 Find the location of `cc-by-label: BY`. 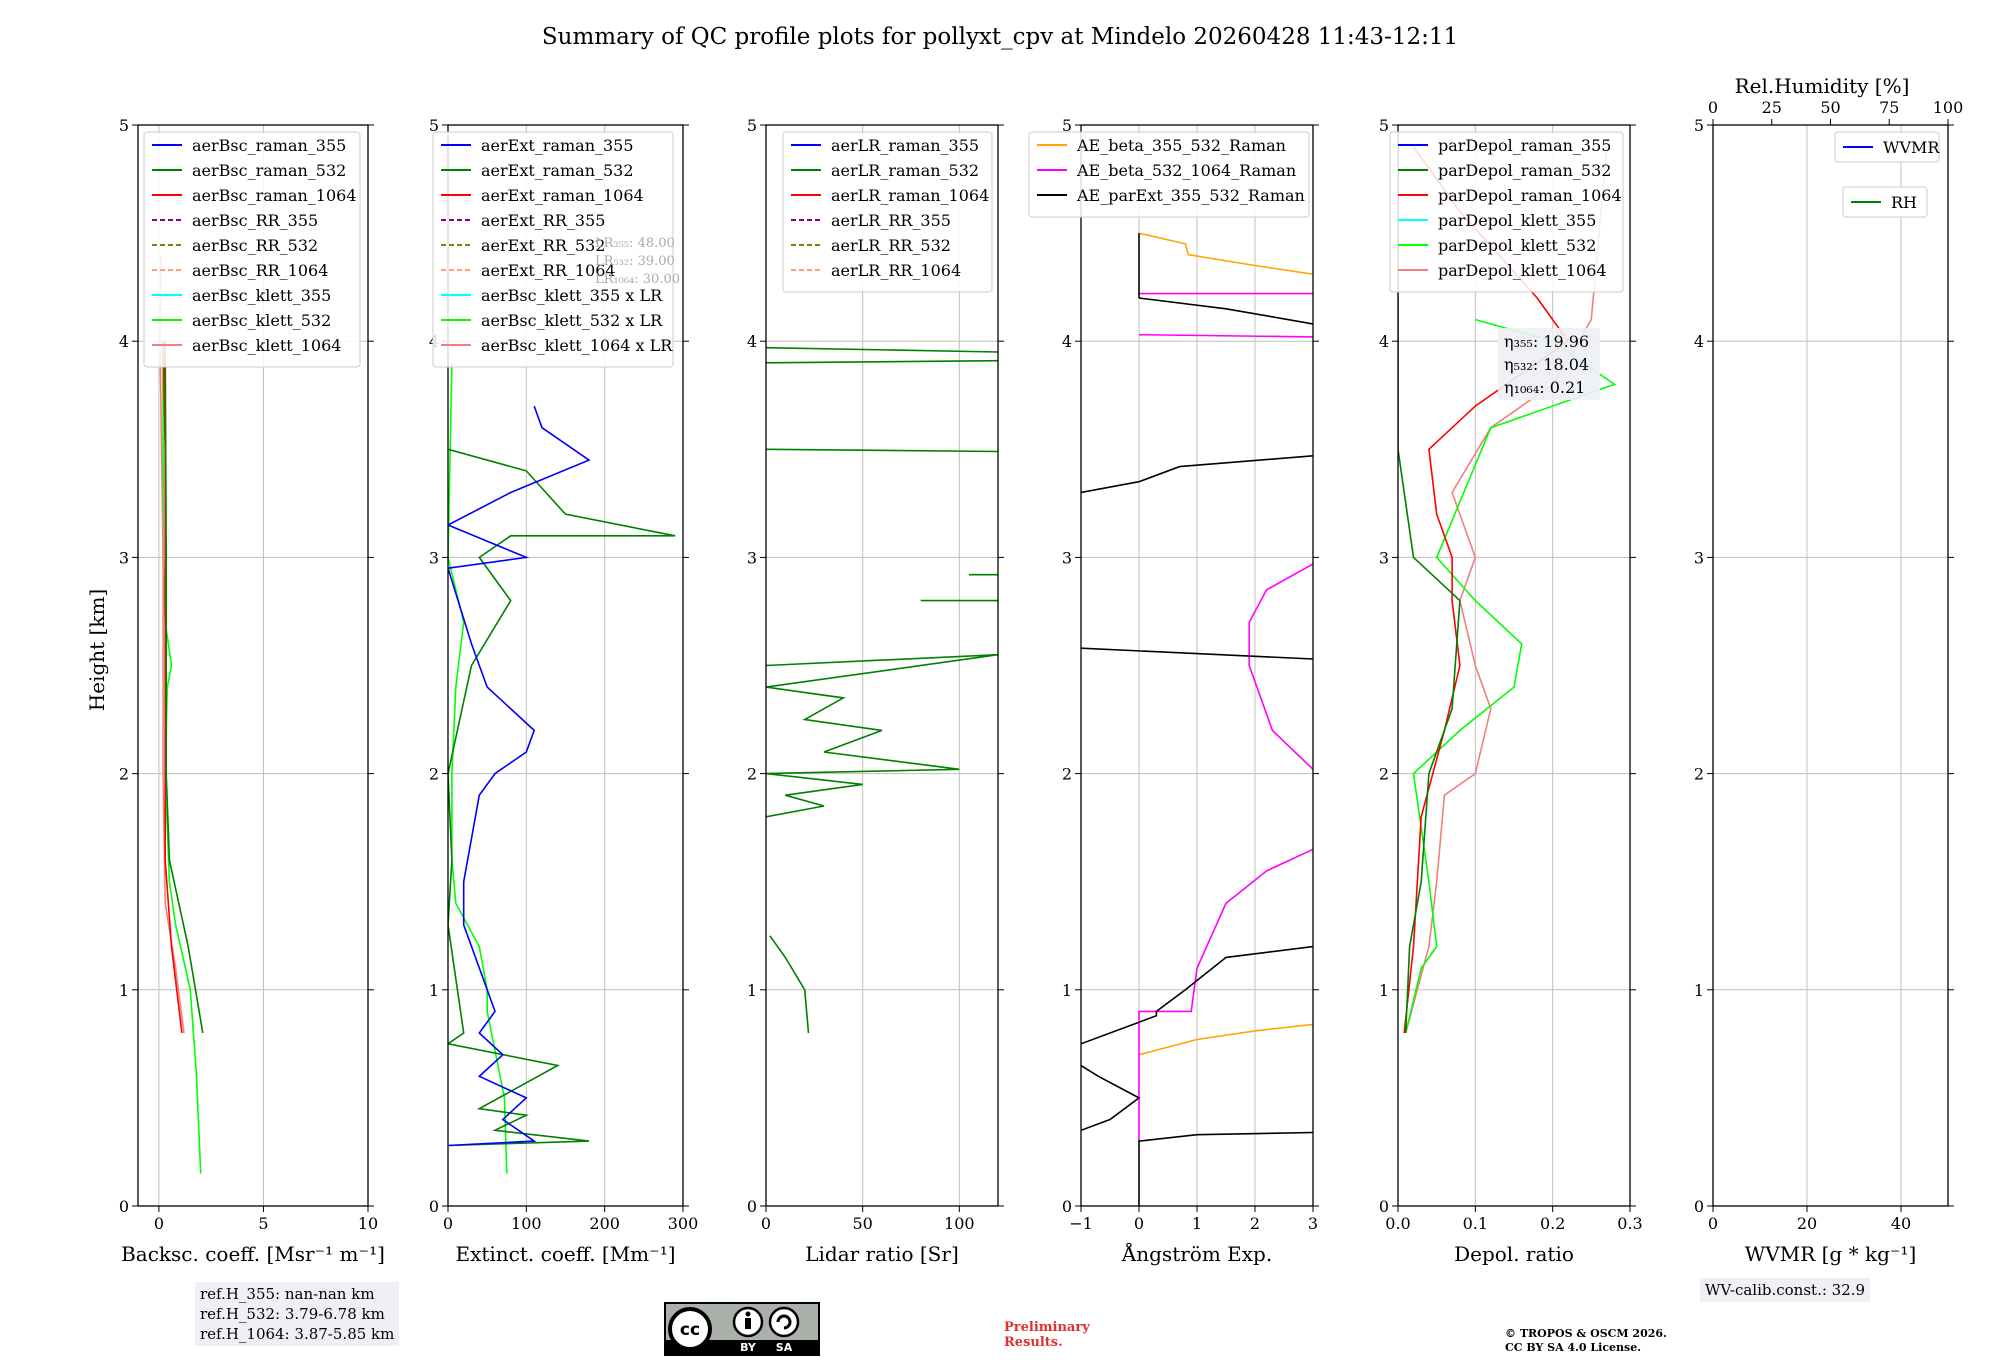

cc-by-label: BY is located at coordinates (748, 1347).